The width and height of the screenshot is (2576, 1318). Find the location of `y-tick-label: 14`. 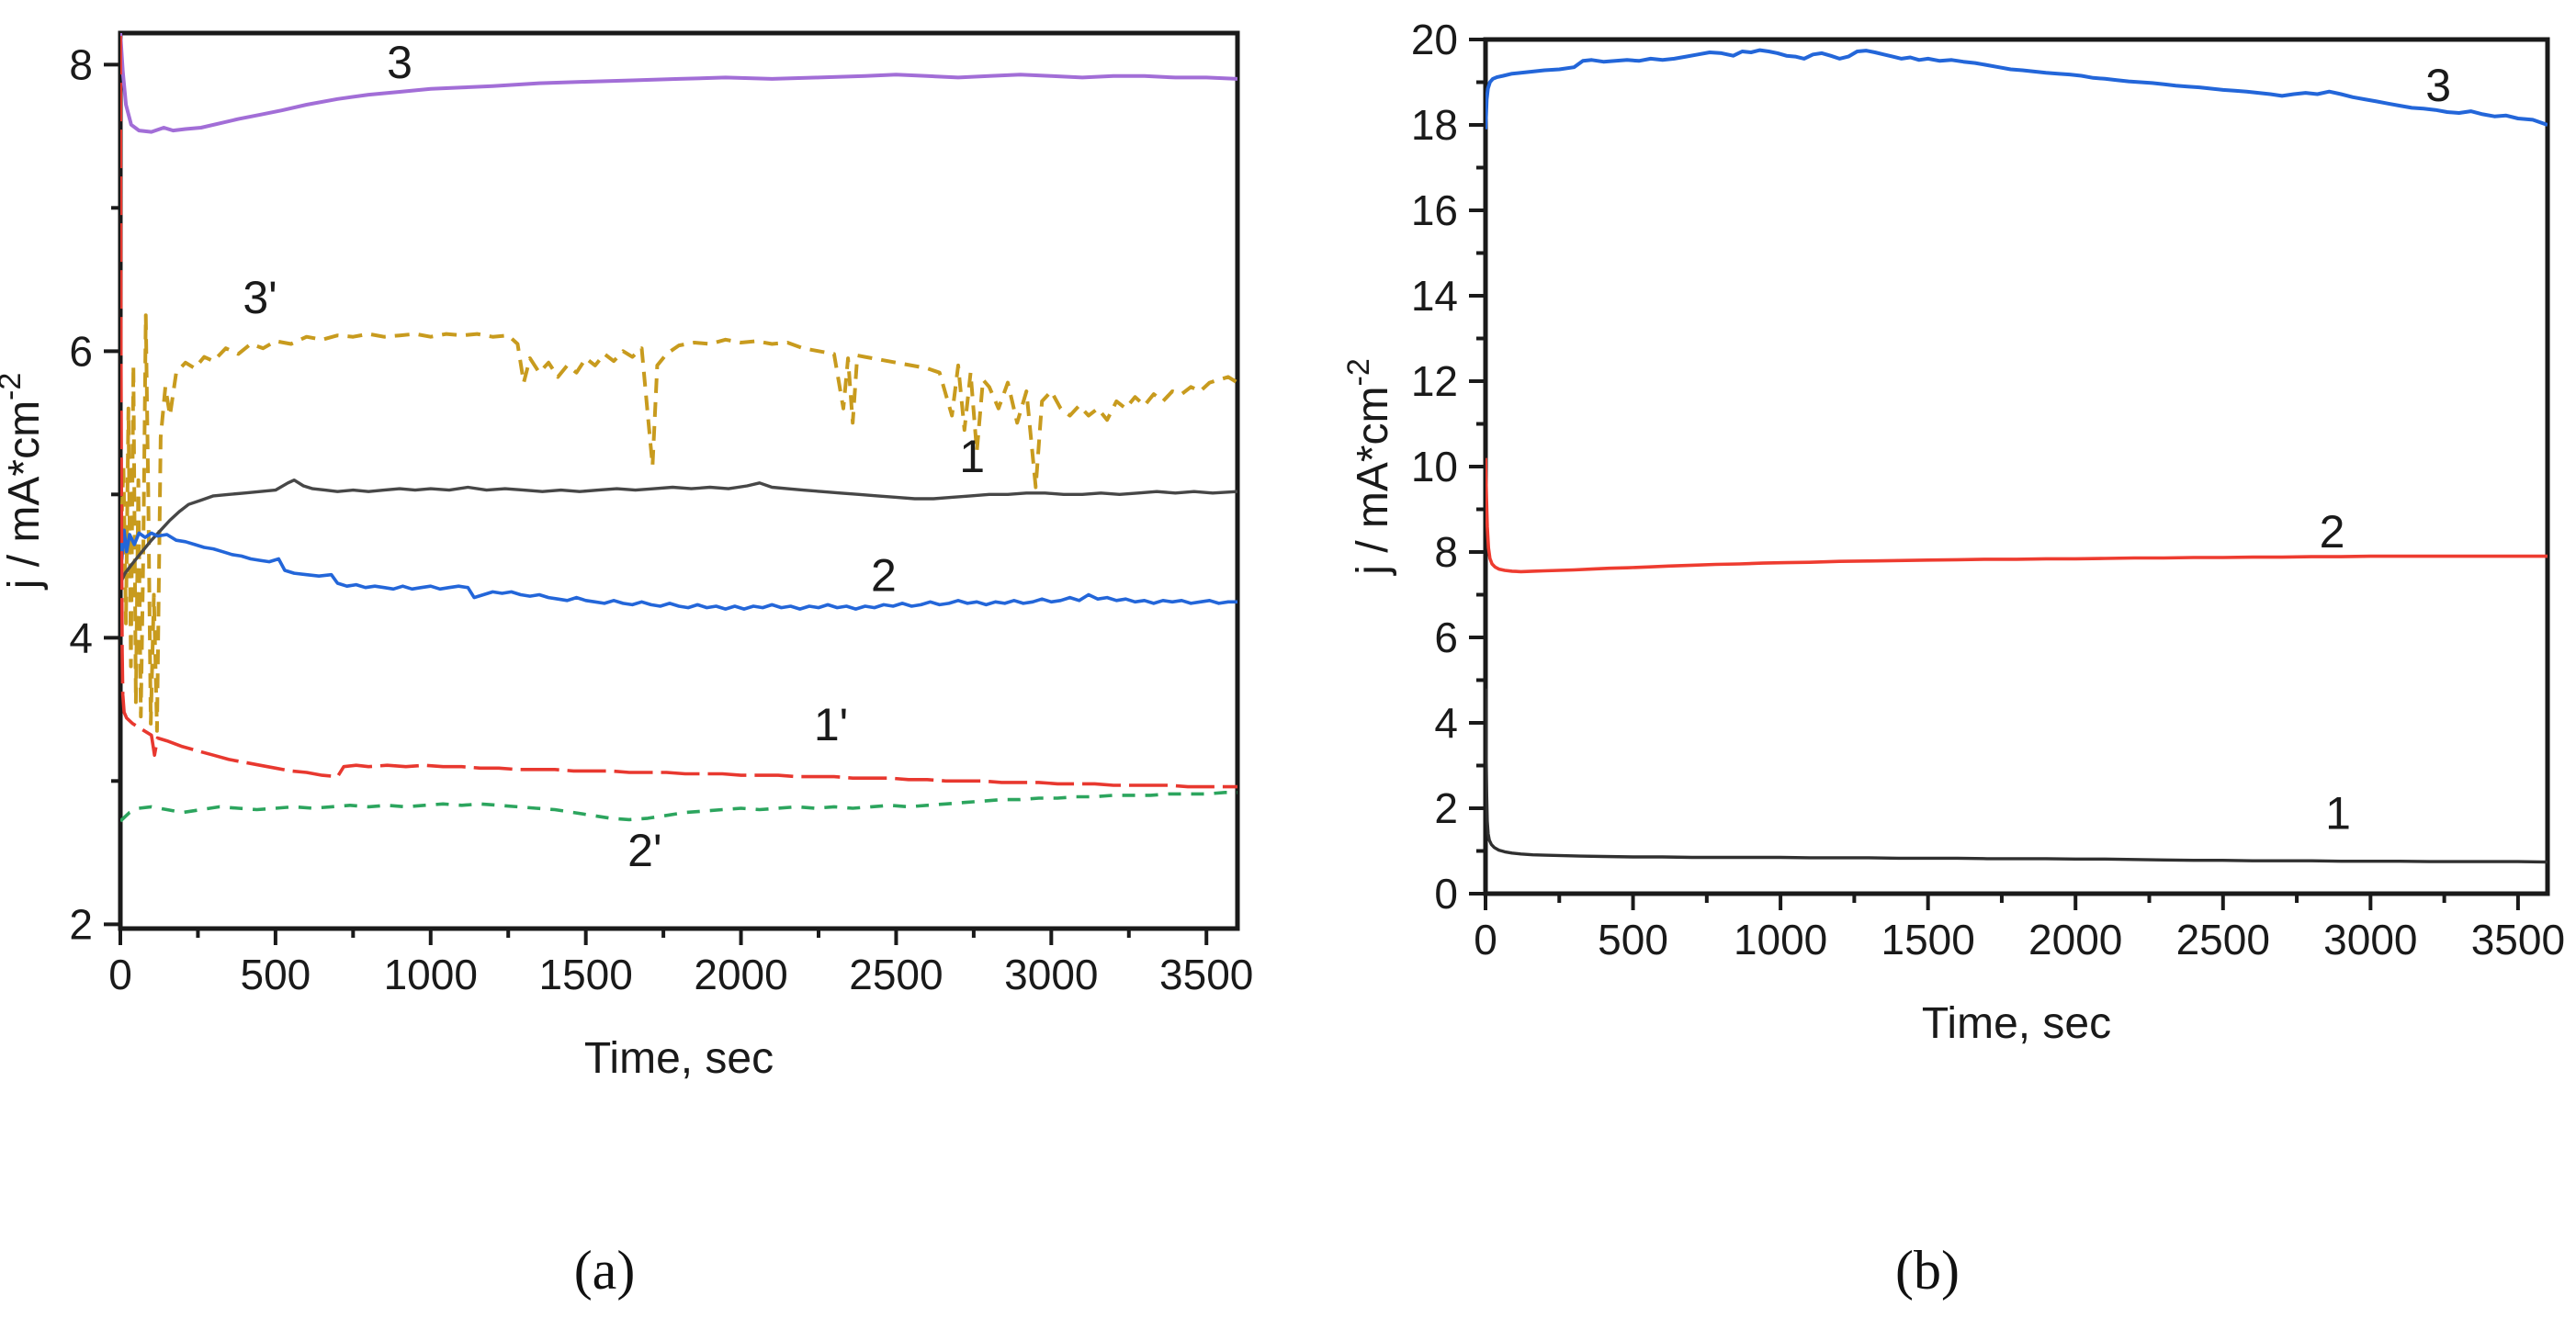

y-tick-label: 14 is located at coordinates (1434, 296).